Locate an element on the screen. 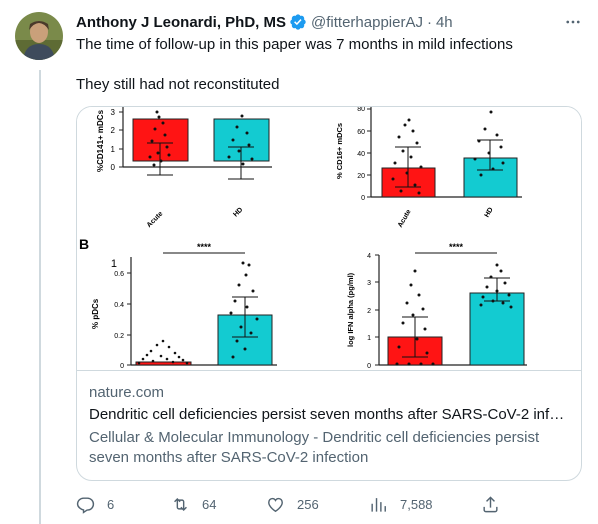 The height and width of the screenshot is (524, 598). tick-label: 0.6 is located at coordinates (119, 274).